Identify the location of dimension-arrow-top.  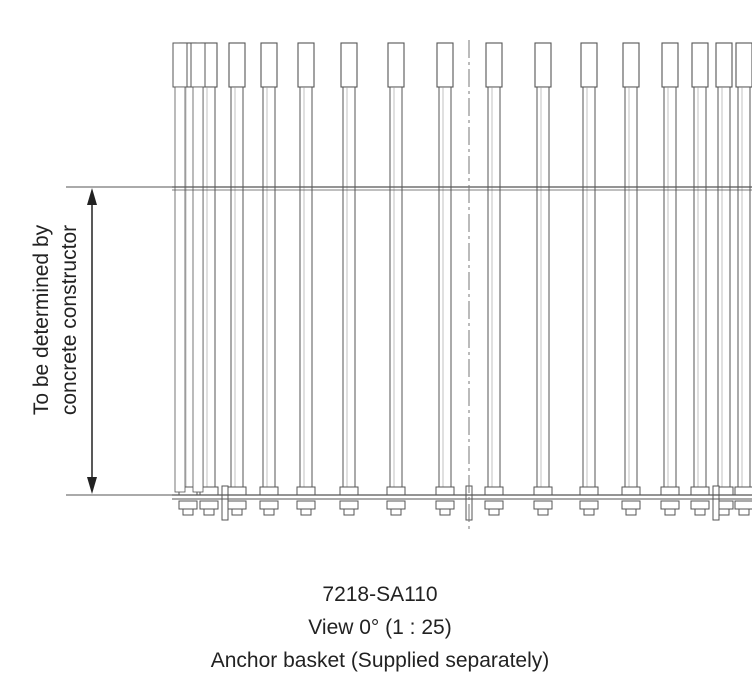
(92, 196).